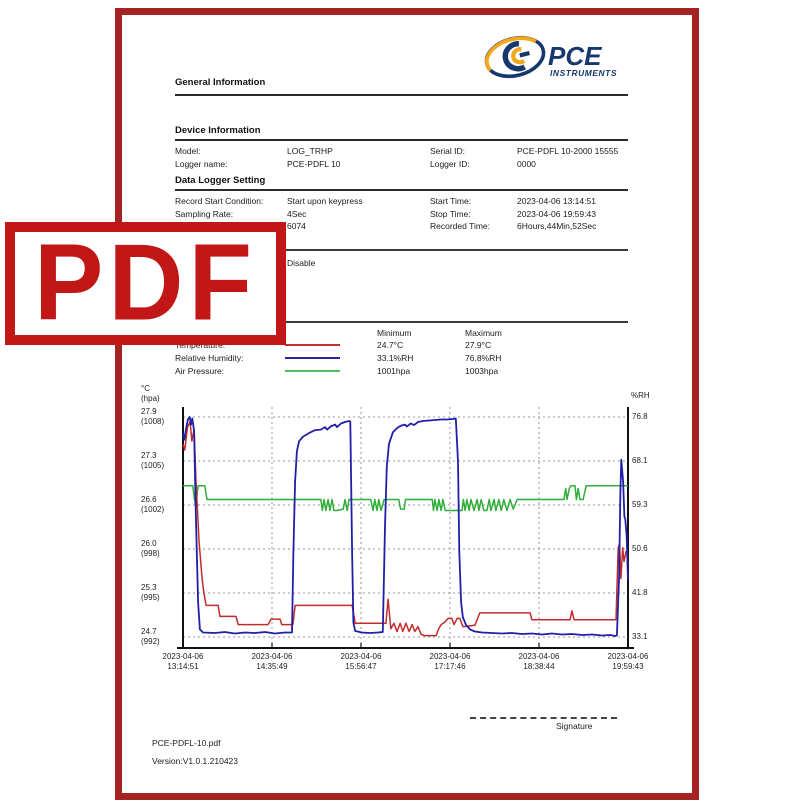 This screenshot has width=800, height=800. Describe the element at coordinates (390, 345) in the screenshot. I see `temperature-min: 24.7°C` at that location.